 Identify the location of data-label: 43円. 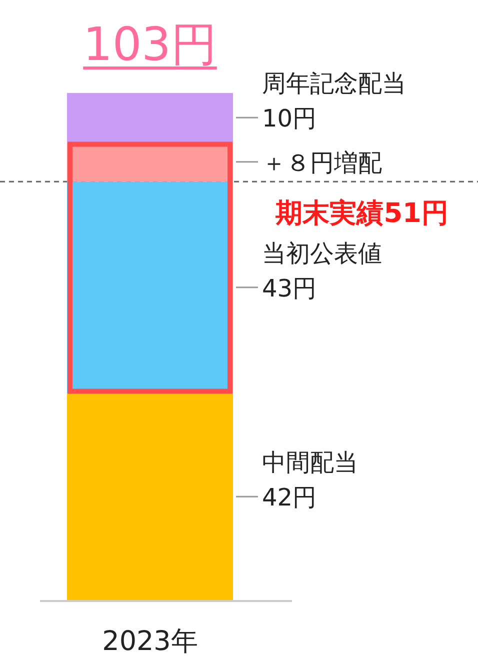
(289, 288).